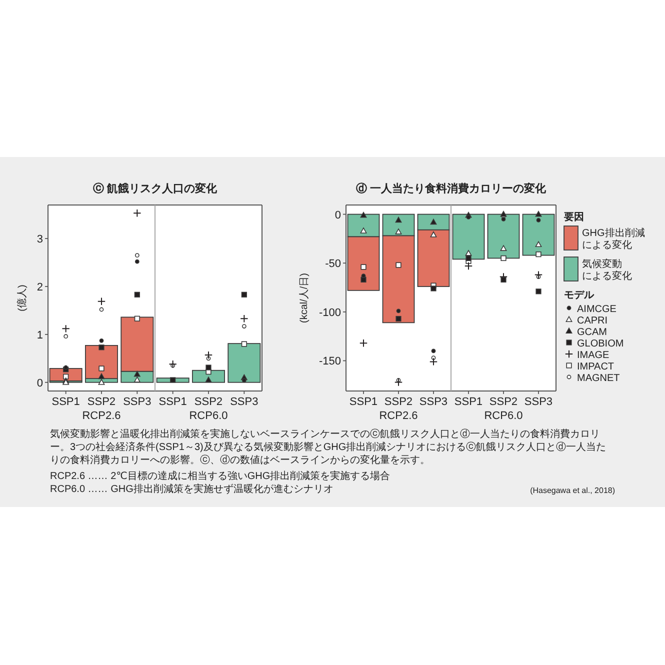 The image size is (665, 665). Describe the element at coordinates (22, 298) in the screenshot. I see `y-axis-title: (億人)` at that location.